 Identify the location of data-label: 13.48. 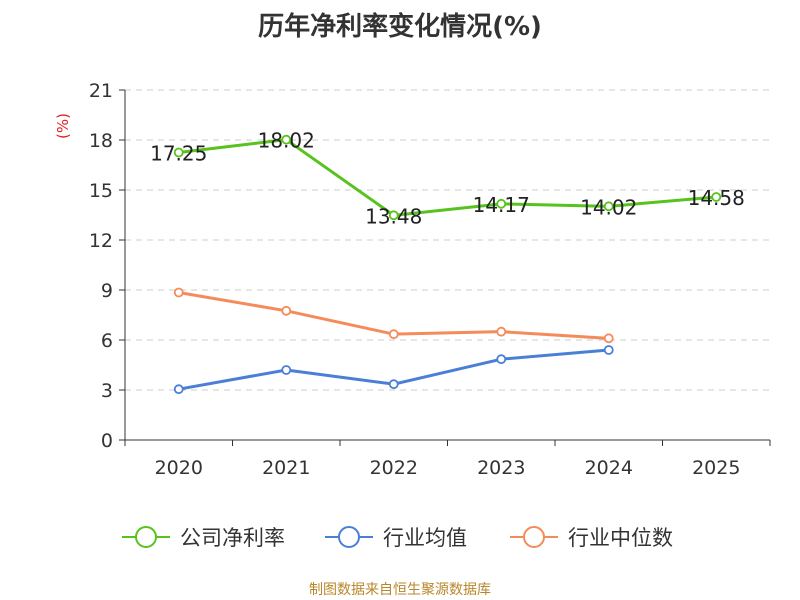
(393, 216).